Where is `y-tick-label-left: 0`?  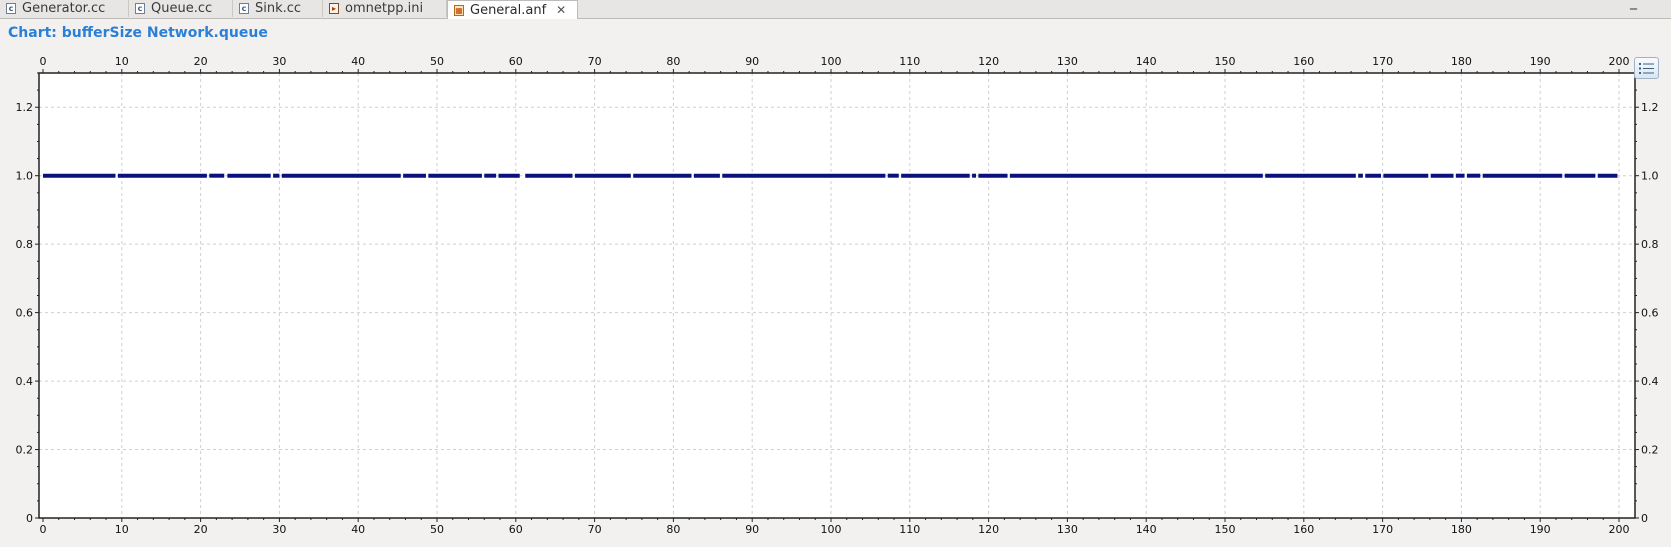
y-tick-label-left: 0 is located at coordinates (29, 518).